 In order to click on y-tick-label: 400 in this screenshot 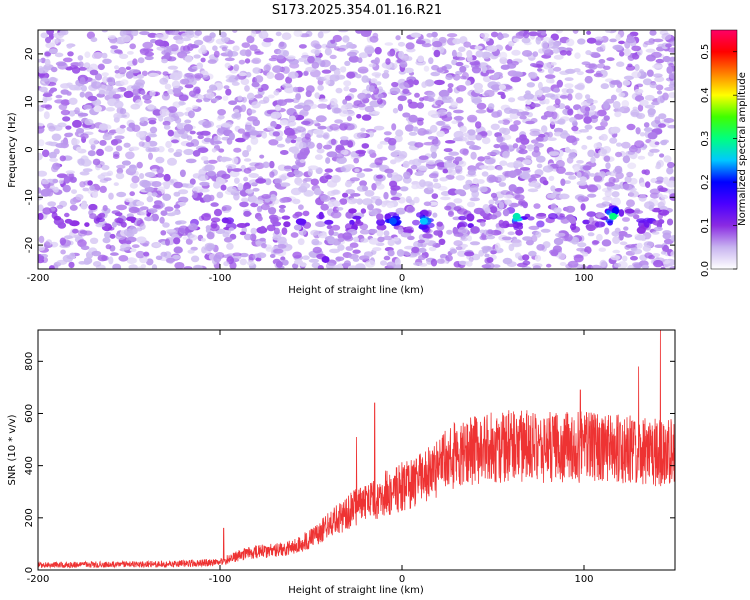, I will do `click(29, 465)`.